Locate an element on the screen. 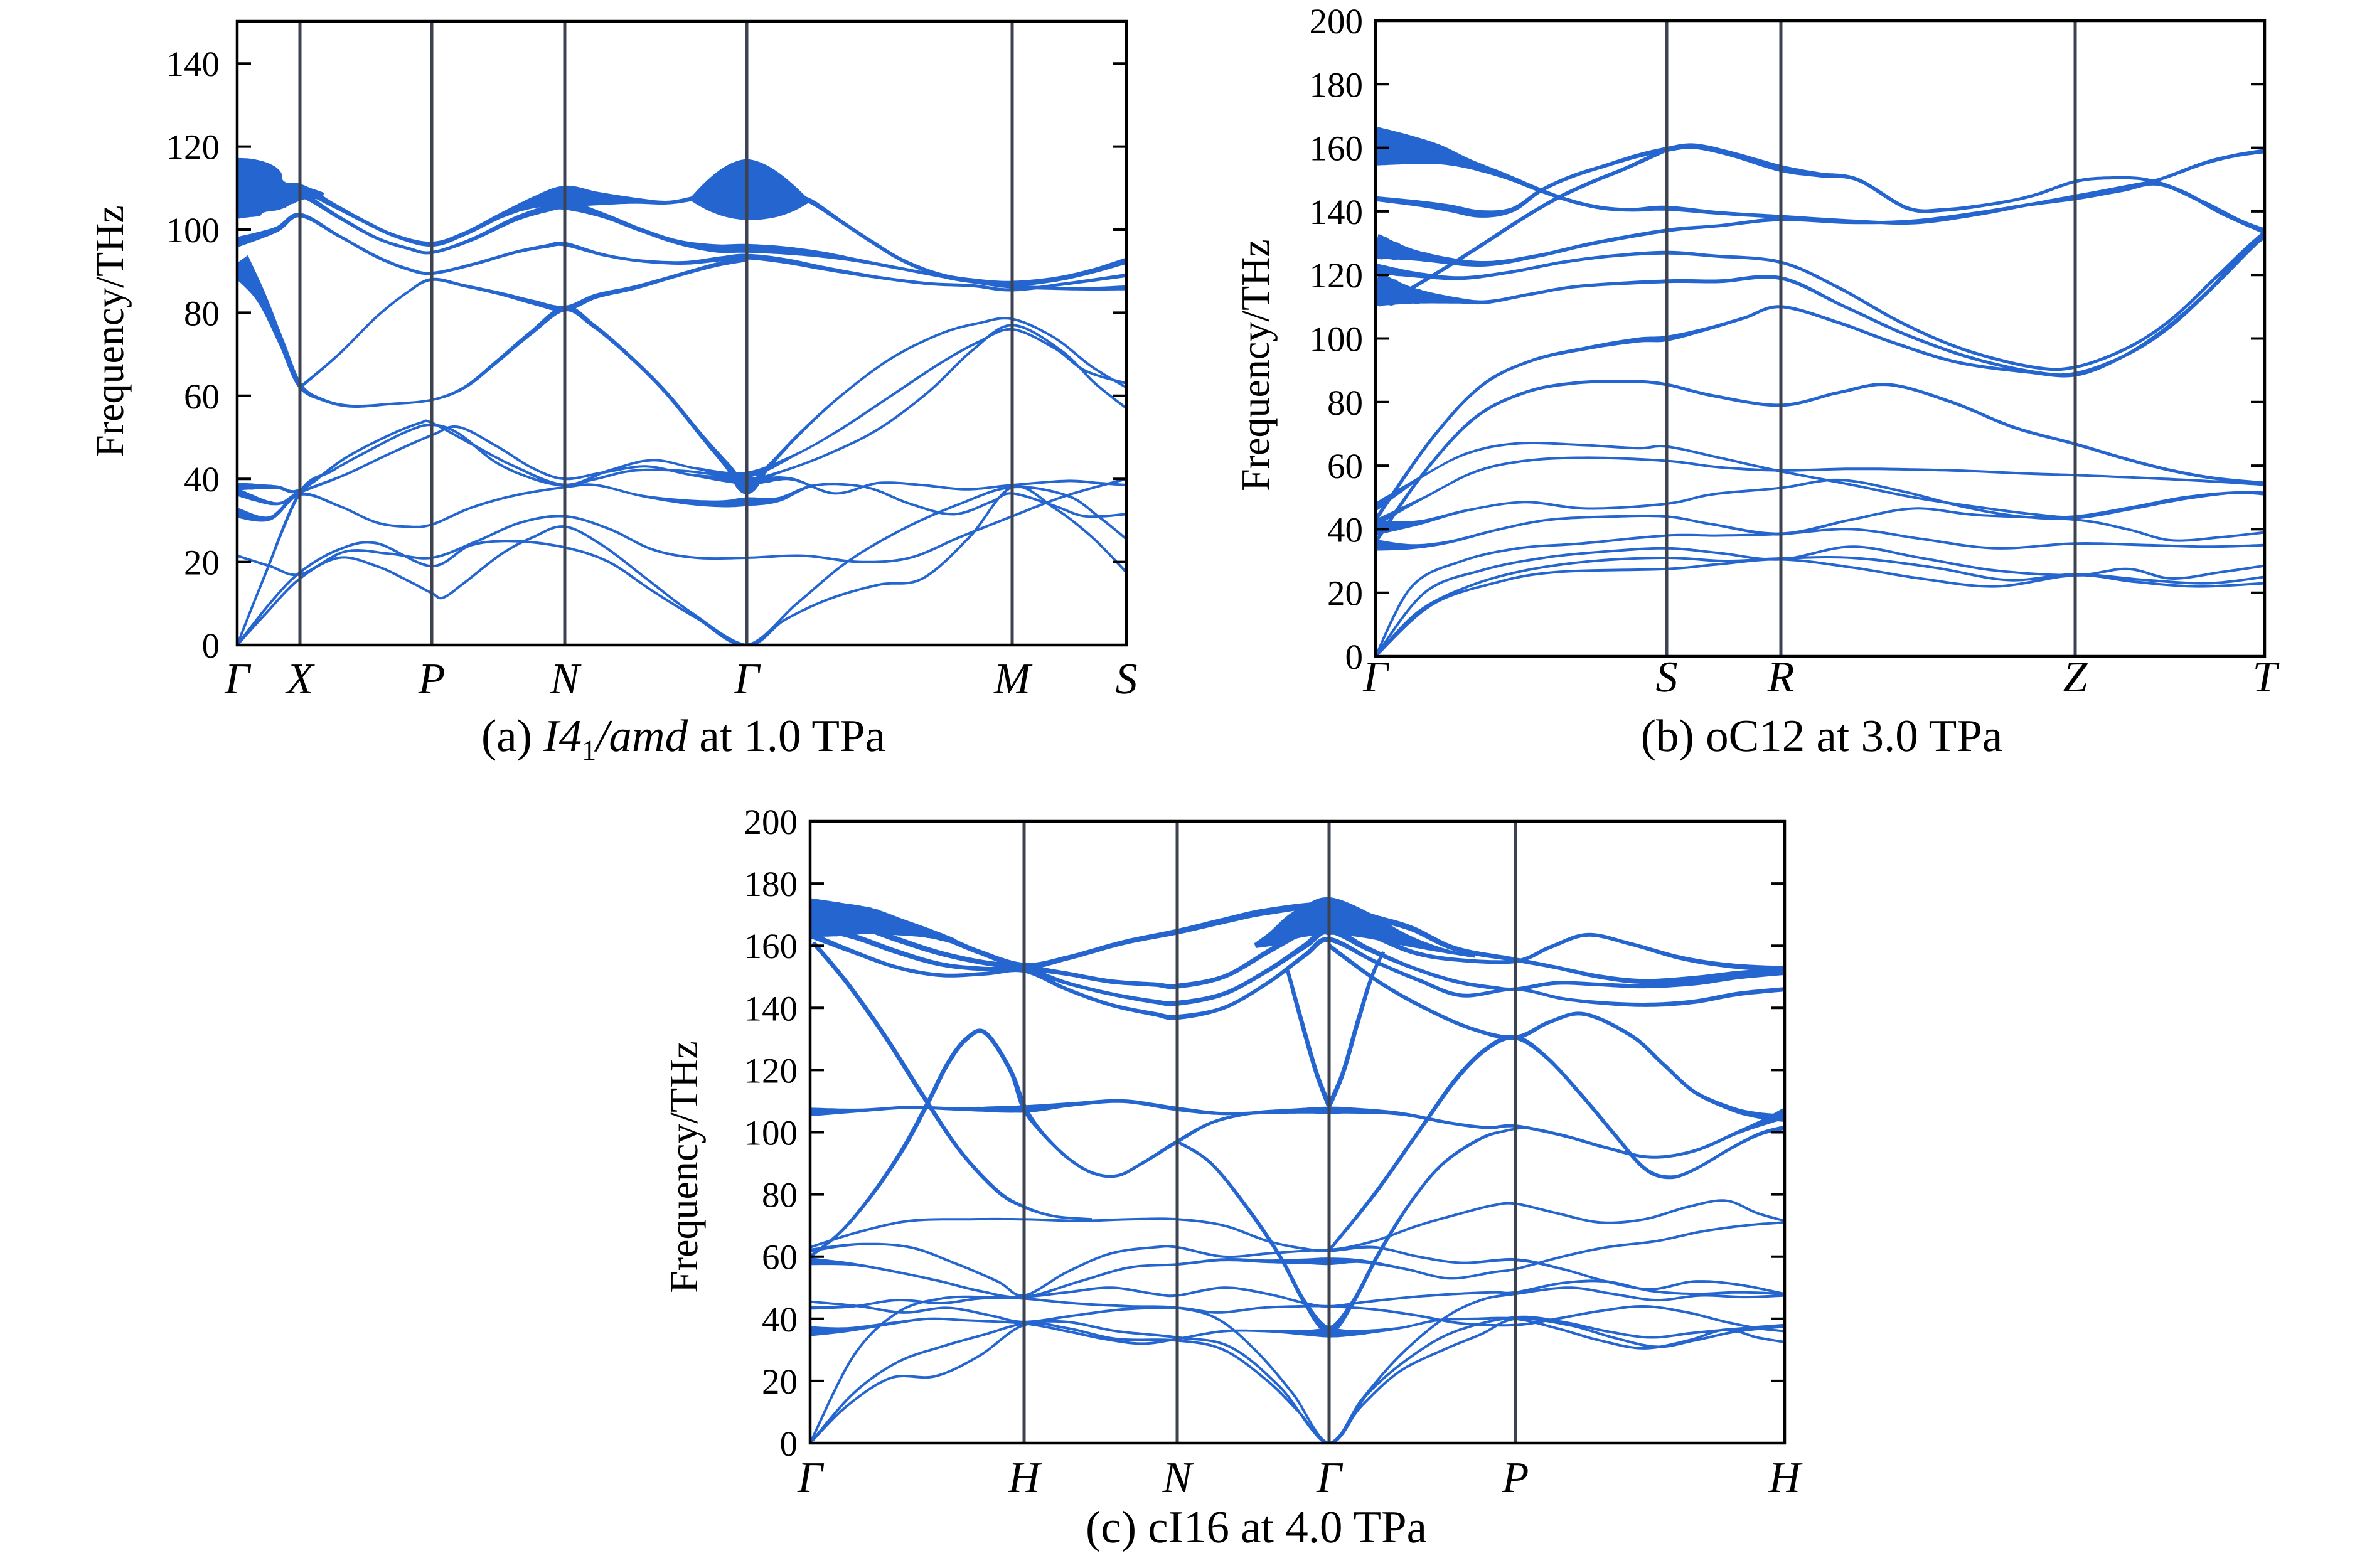 This screenshot has height=1568, width=2372. svg-text: T is located at coordinates (2266, 677).